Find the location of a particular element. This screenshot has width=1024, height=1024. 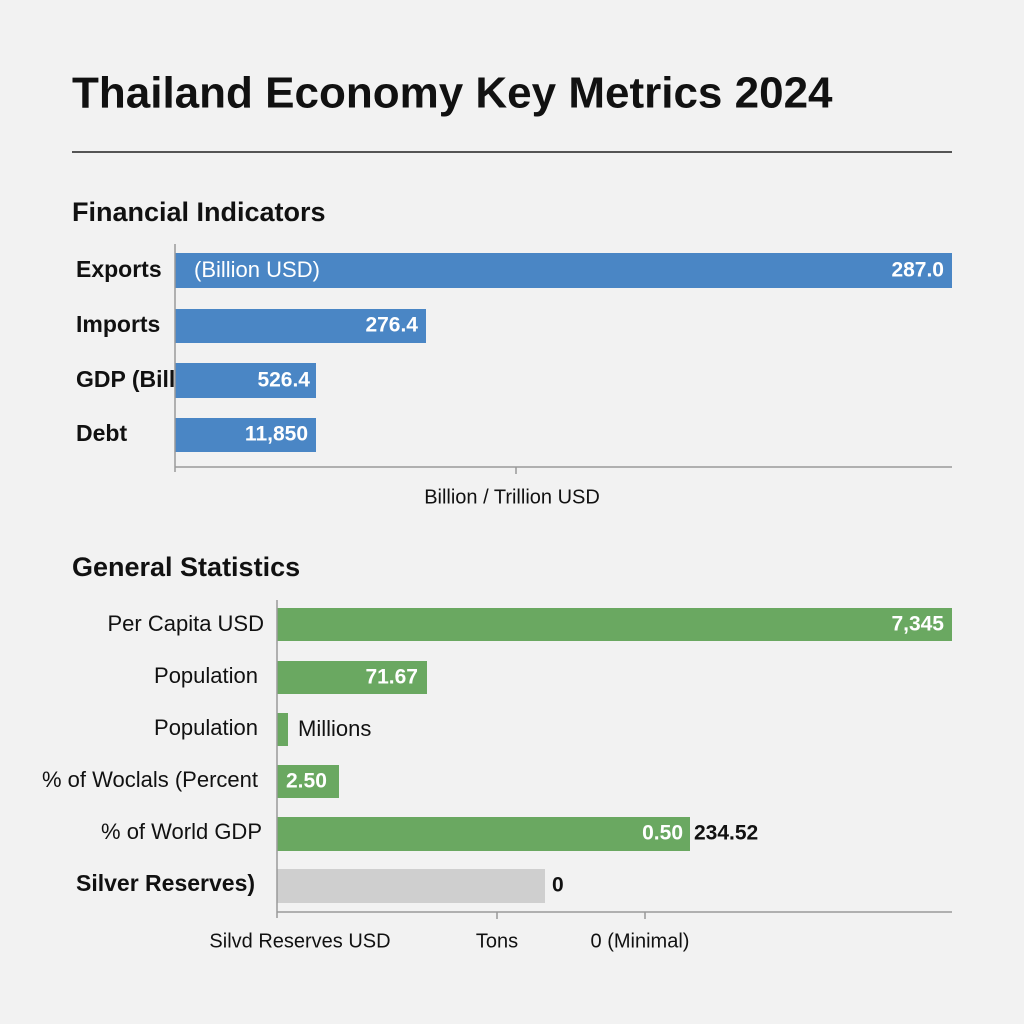

row-label: Imports is located at coordinates (118, 324).